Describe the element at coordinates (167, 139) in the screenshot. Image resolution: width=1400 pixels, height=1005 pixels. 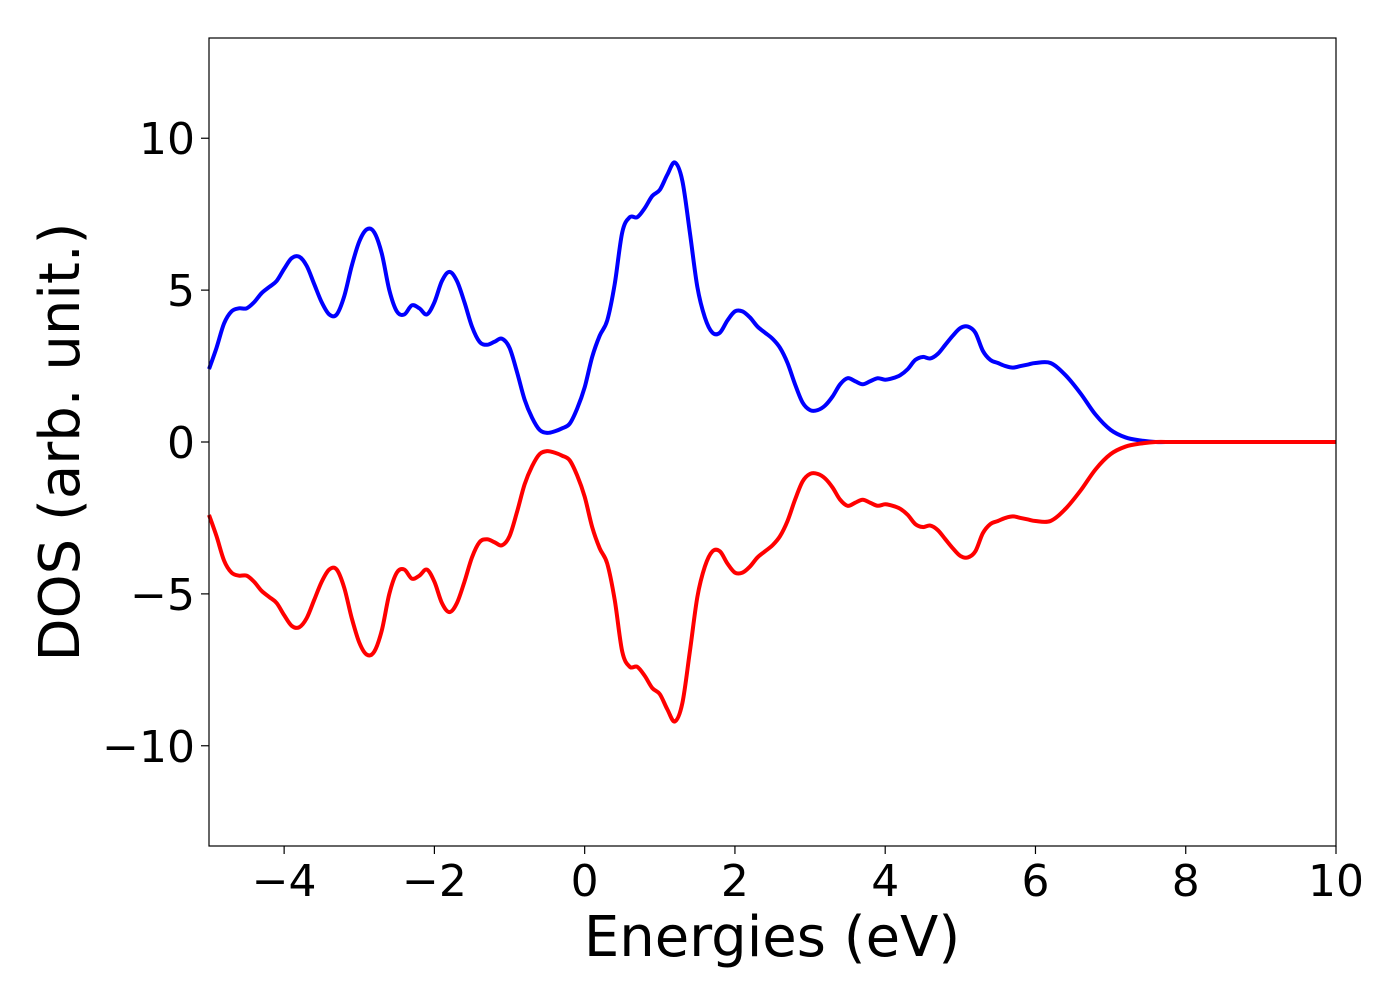
I see `y-tick-label: 10` at that location.